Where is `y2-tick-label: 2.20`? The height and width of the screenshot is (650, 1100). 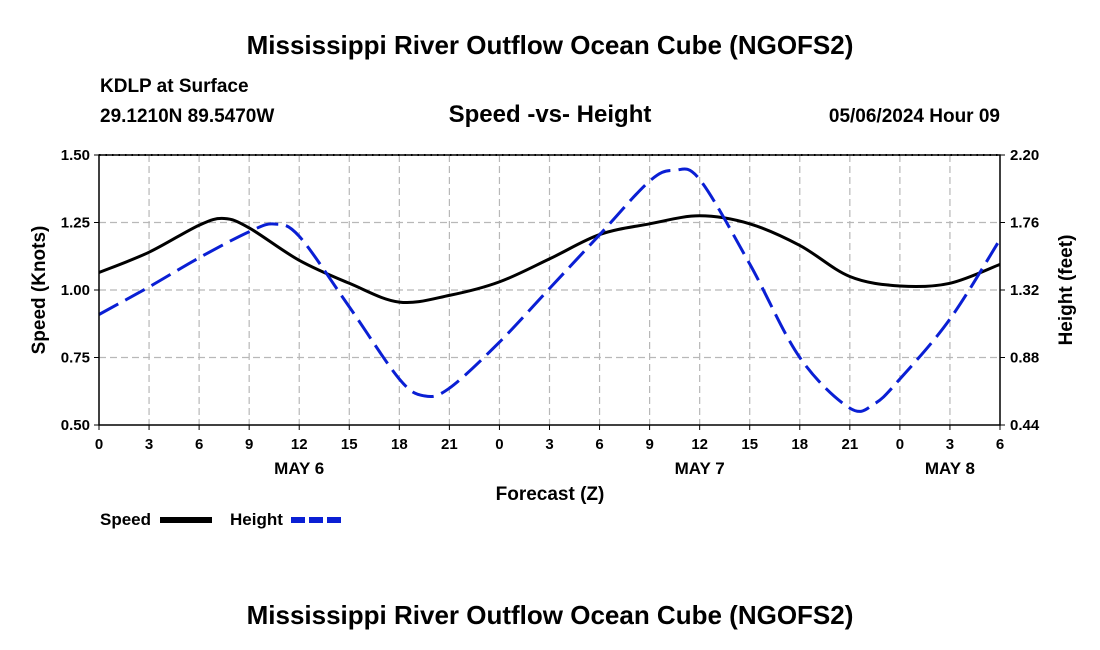
y2-tick-label: 2.20 is located at coordinates (1024, 155).